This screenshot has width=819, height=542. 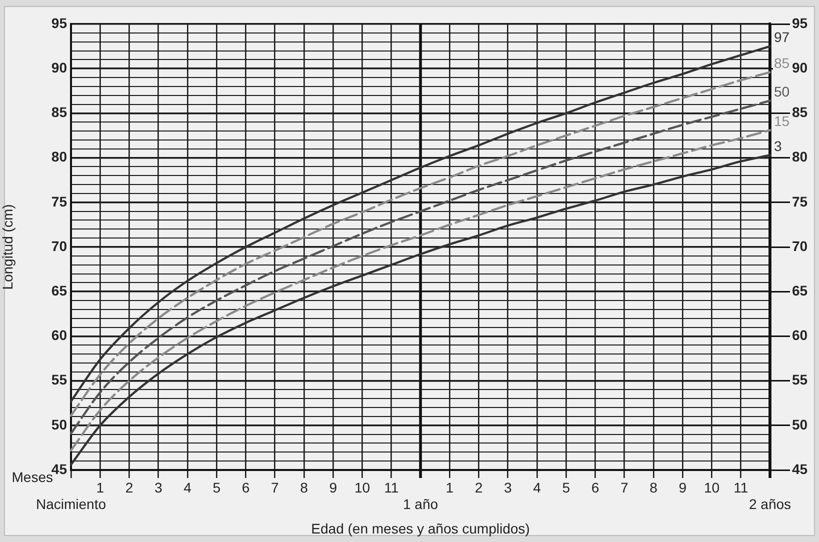 What do you see at coordinates (32, 476) in the screenshot?
I see `text: Meses` at bounding box center [32, 476].